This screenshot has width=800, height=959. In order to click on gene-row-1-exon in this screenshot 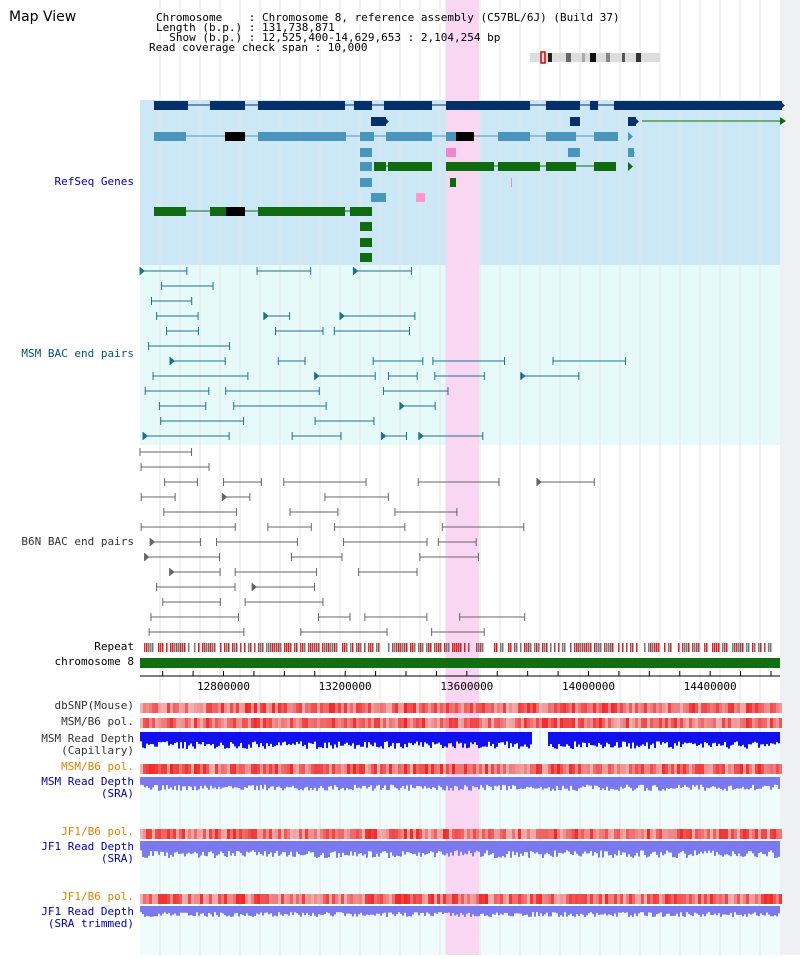, I will do `click(563, 105)`.